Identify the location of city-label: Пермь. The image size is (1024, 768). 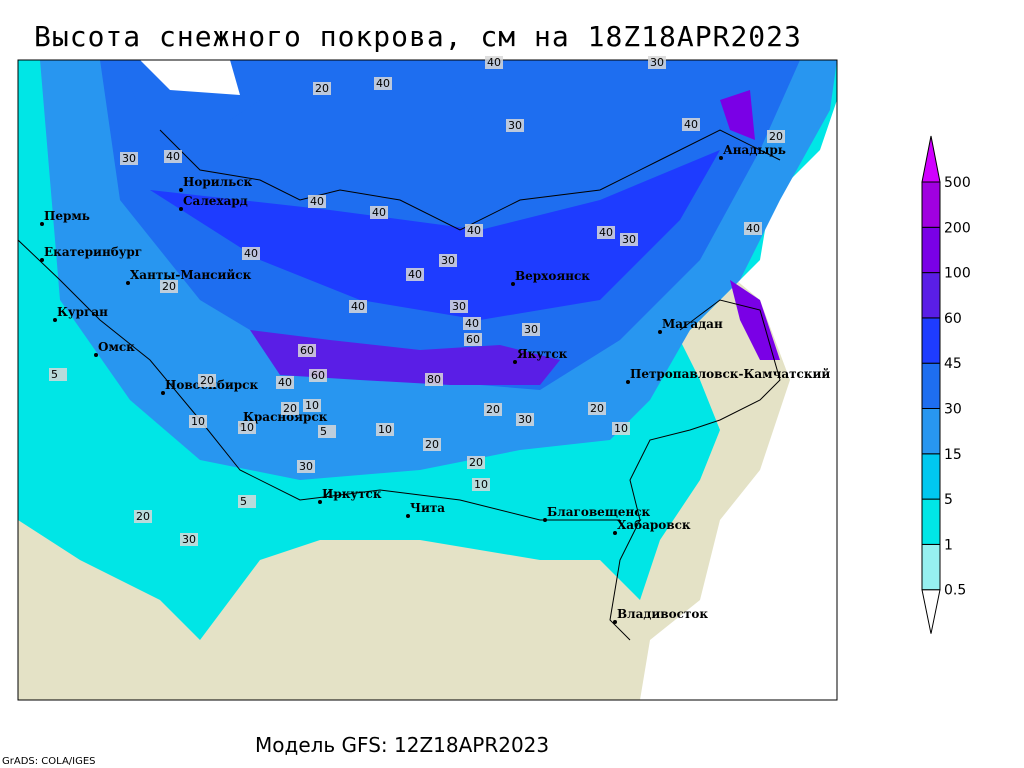
(67, 216).